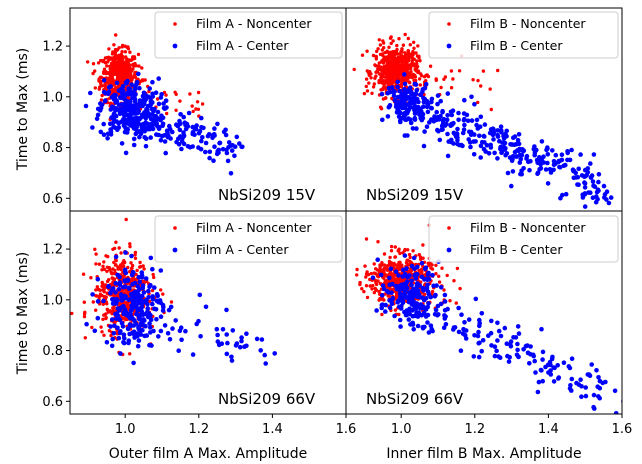 The height and width of the screenshot is (464, 642). Describe the element at coordinates (23, 313) in the screenshot. I see `y-axis-label-bottom: Time to Max (ms)` at that location.